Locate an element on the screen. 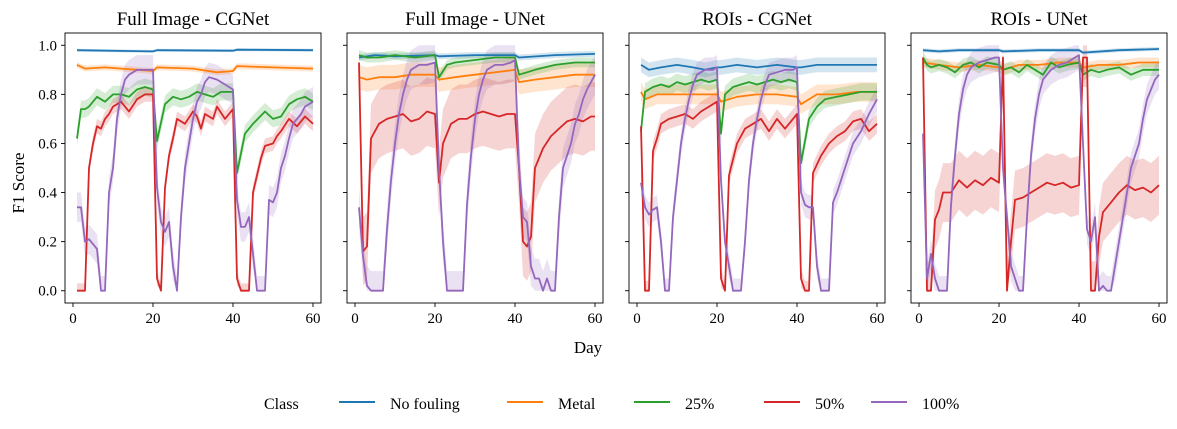  y-axis-label: F1 Score is located at coordinates (18, 183).